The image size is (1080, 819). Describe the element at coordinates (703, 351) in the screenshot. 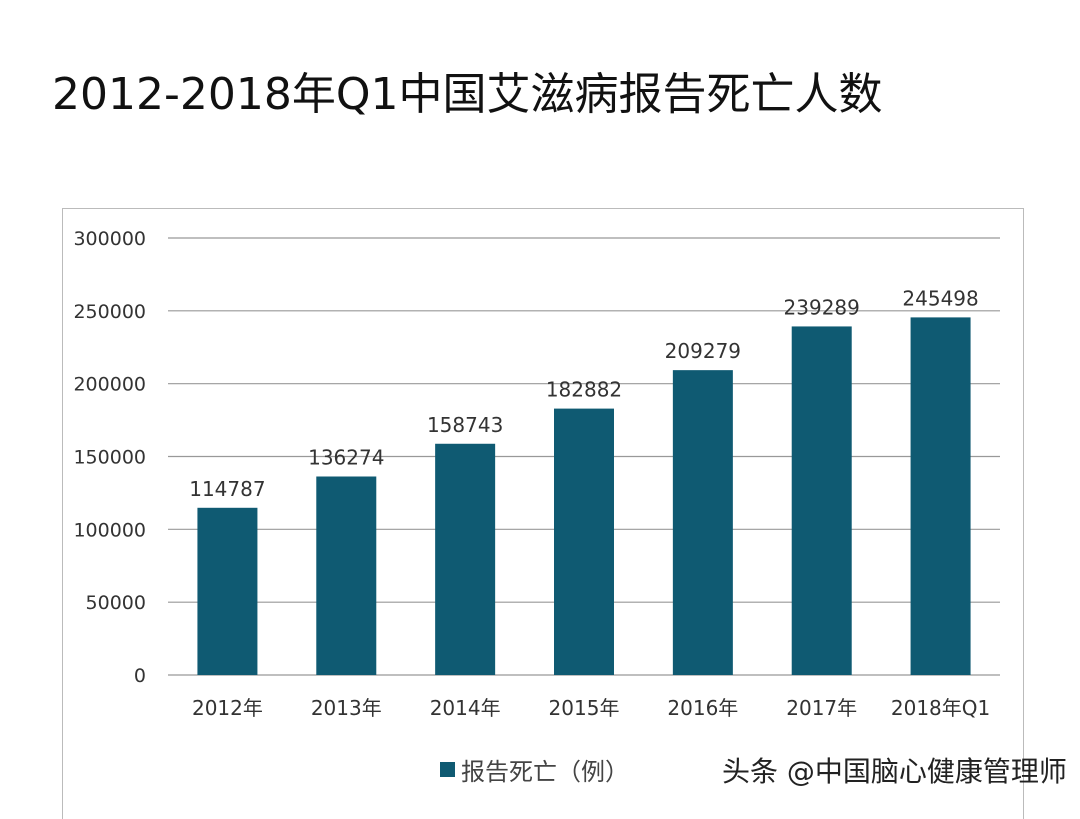

I see `data-label: 209279` at that location.